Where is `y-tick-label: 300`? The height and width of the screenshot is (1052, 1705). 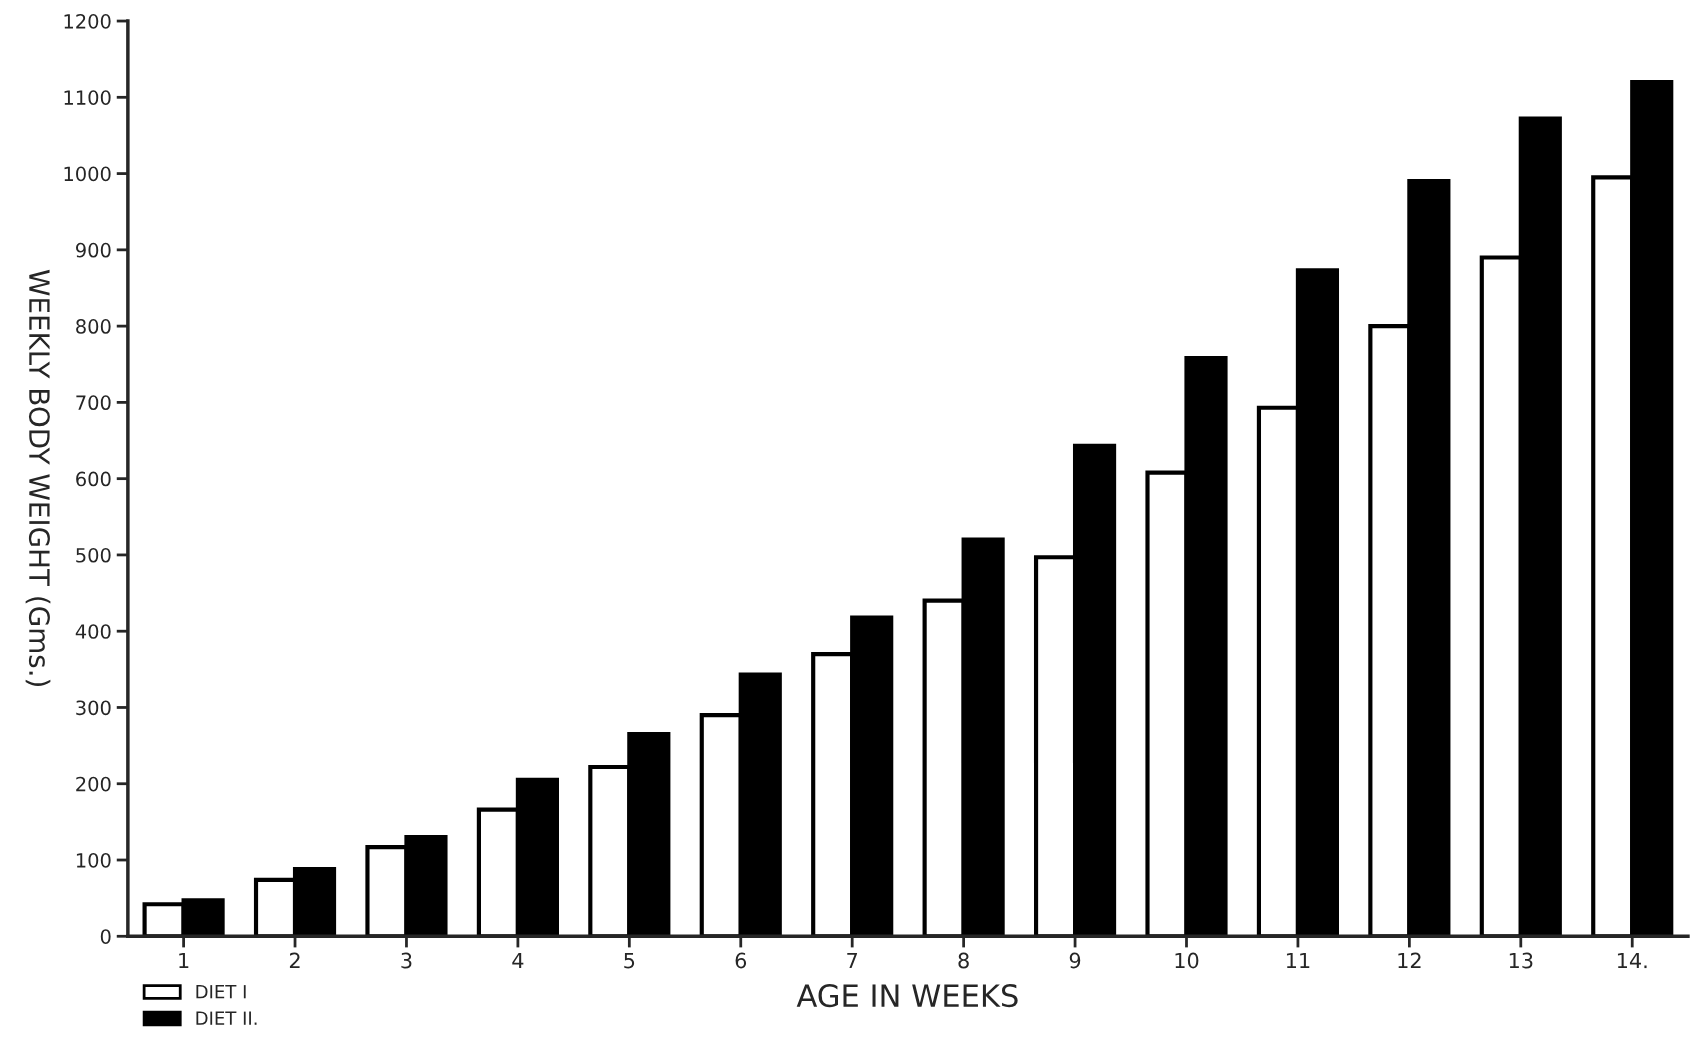
y-tick-label: 300 is located at coordinates (93, 708).